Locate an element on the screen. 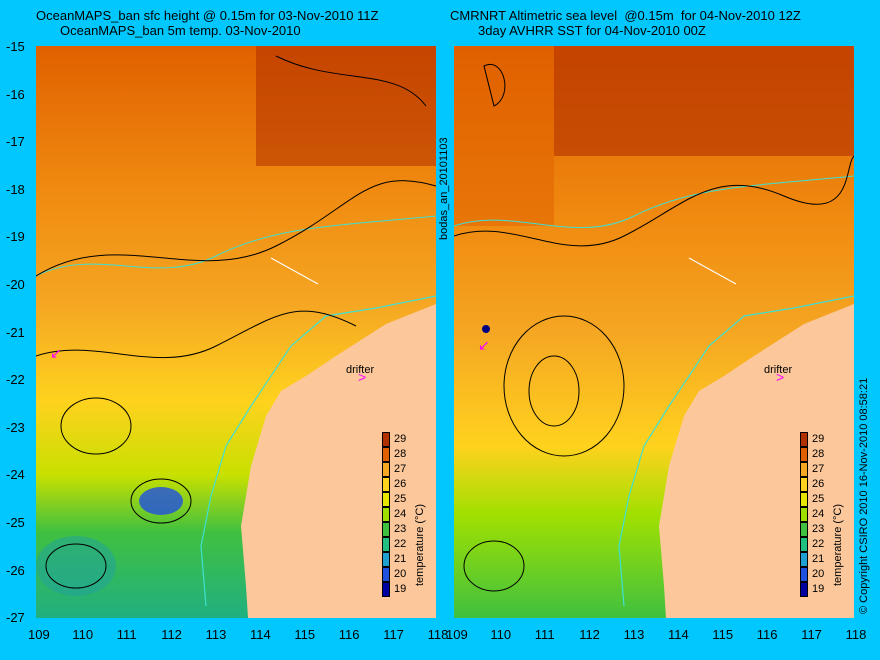 The image size is (880, 660). lat-tick-label: -24 is located at coordinates (15, 475).